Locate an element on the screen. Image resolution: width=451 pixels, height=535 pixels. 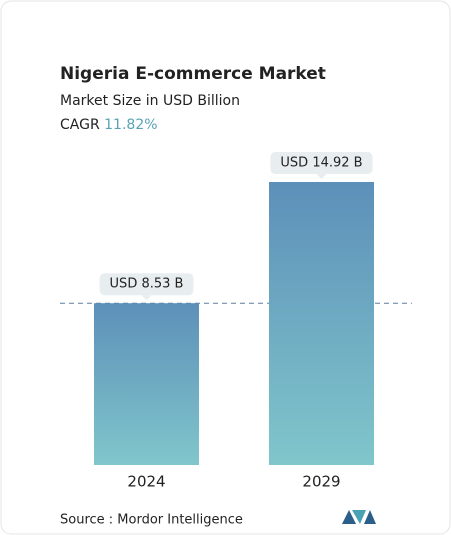
cagr-label: CAGR 11.82% is located at coordinates (109, 125).